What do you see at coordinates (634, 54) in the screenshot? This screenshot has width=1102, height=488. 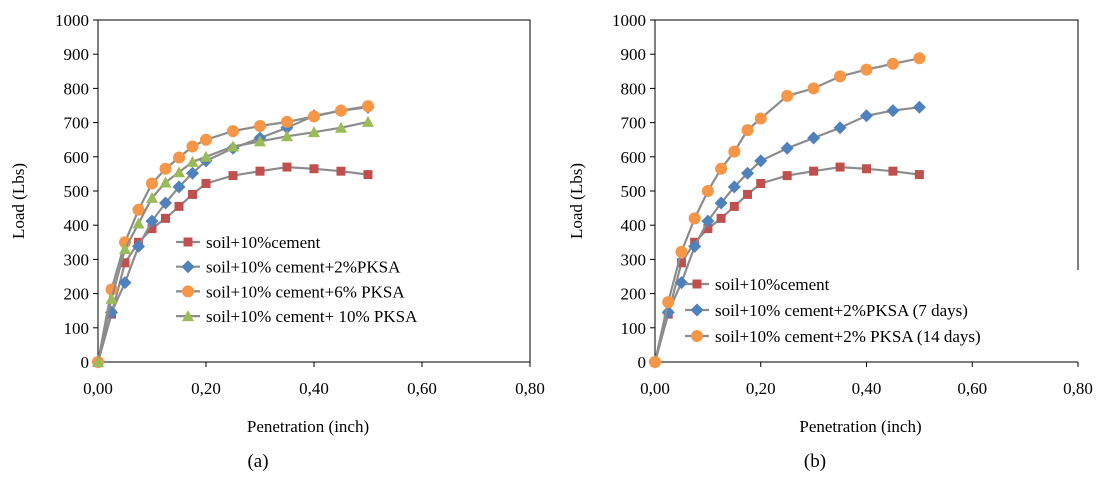 I see `y-tick-label: 900` at bounding box center [634, 54].